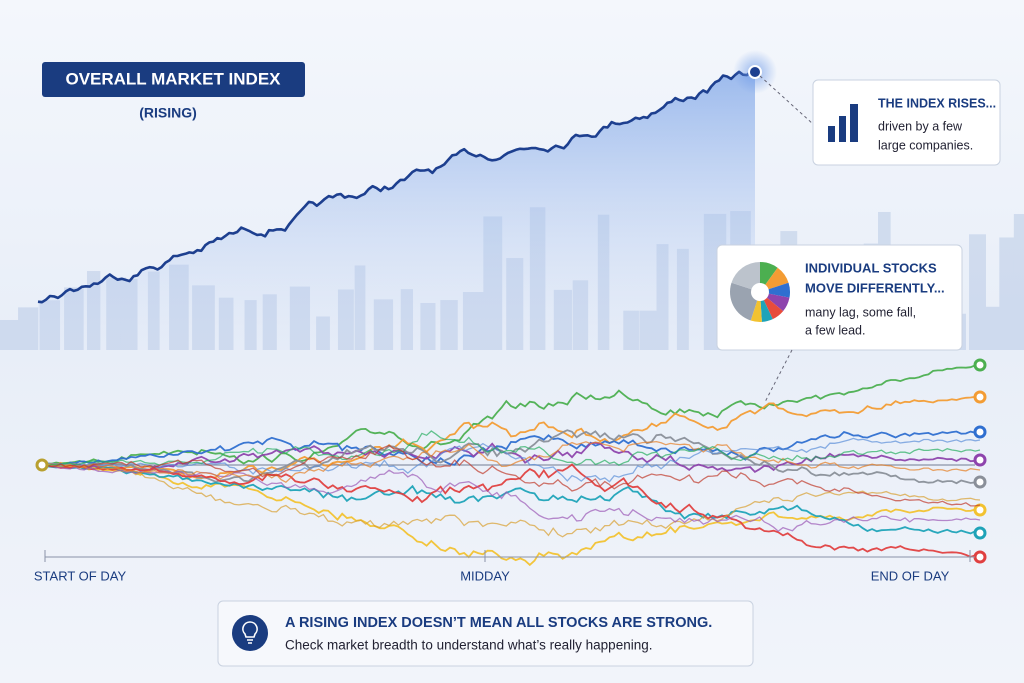  I want to click on title-box, so click(173, 79).